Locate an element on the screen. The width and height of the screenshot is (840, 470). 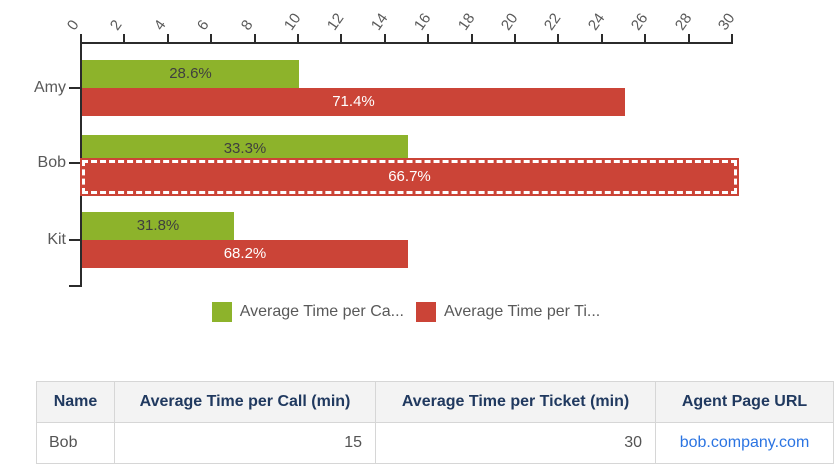
x-axis-tick-label: 28 is located at coordinates (683, 22).